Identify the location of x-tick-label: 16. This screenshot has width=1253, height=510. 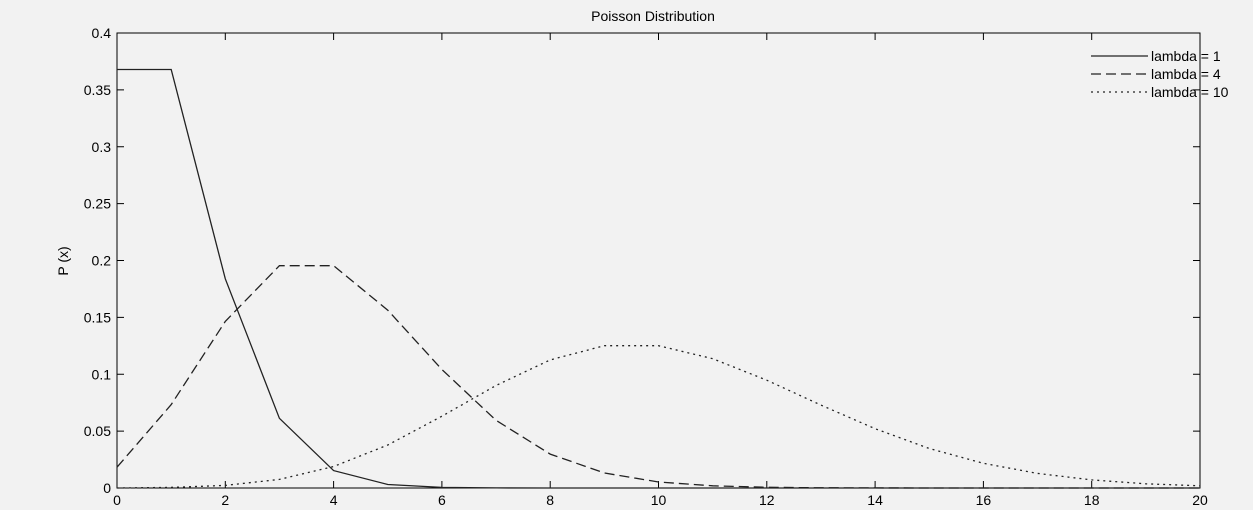
(984, 500).